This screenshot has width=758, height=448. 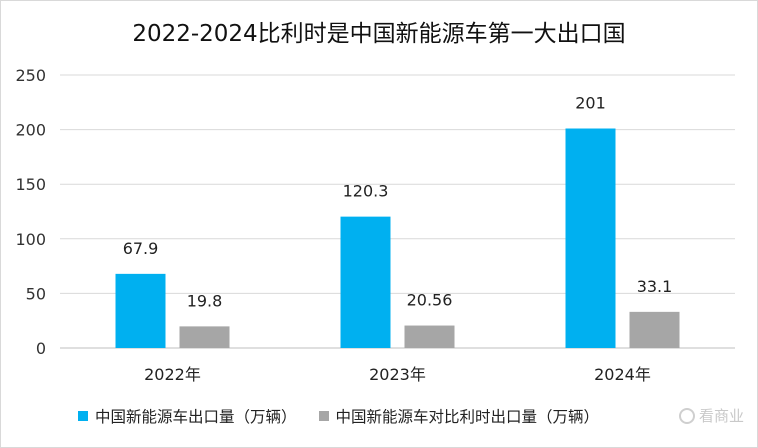 I want to click on data-label: 67.9, so click(x=141, y=248).